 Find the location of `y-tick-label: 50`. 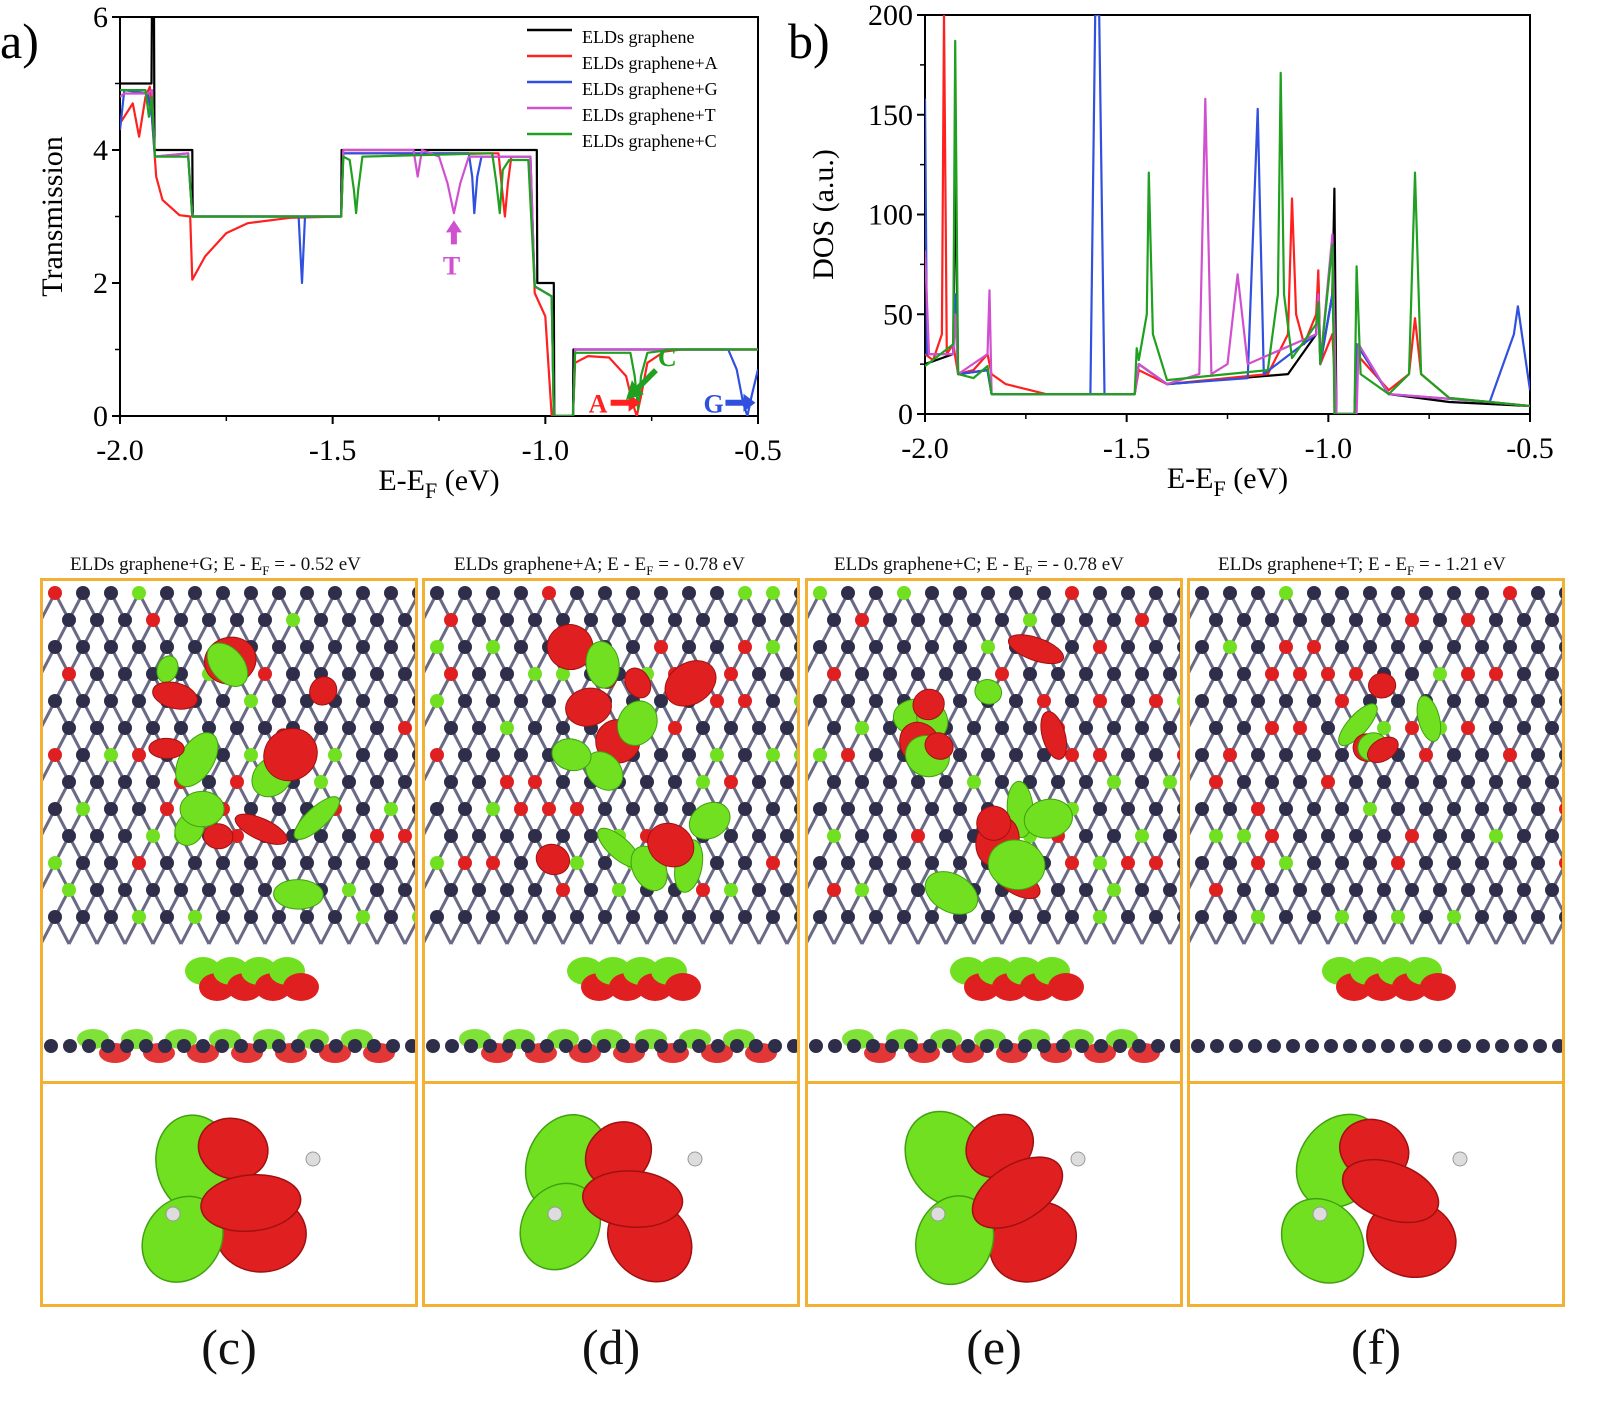

y-tick-label: 50 is located at coordinates (898, 314).